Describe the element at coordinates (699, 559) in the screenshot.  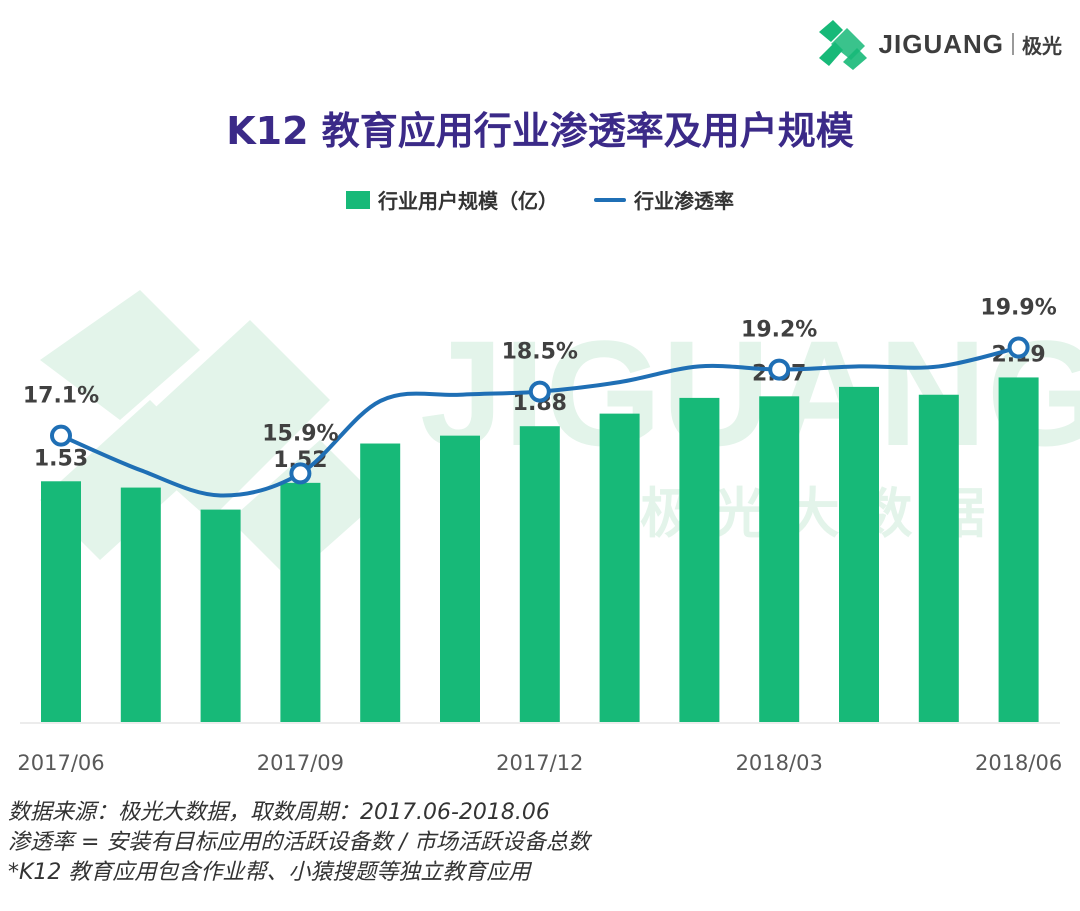
I see `bar-2018/02` at that location.